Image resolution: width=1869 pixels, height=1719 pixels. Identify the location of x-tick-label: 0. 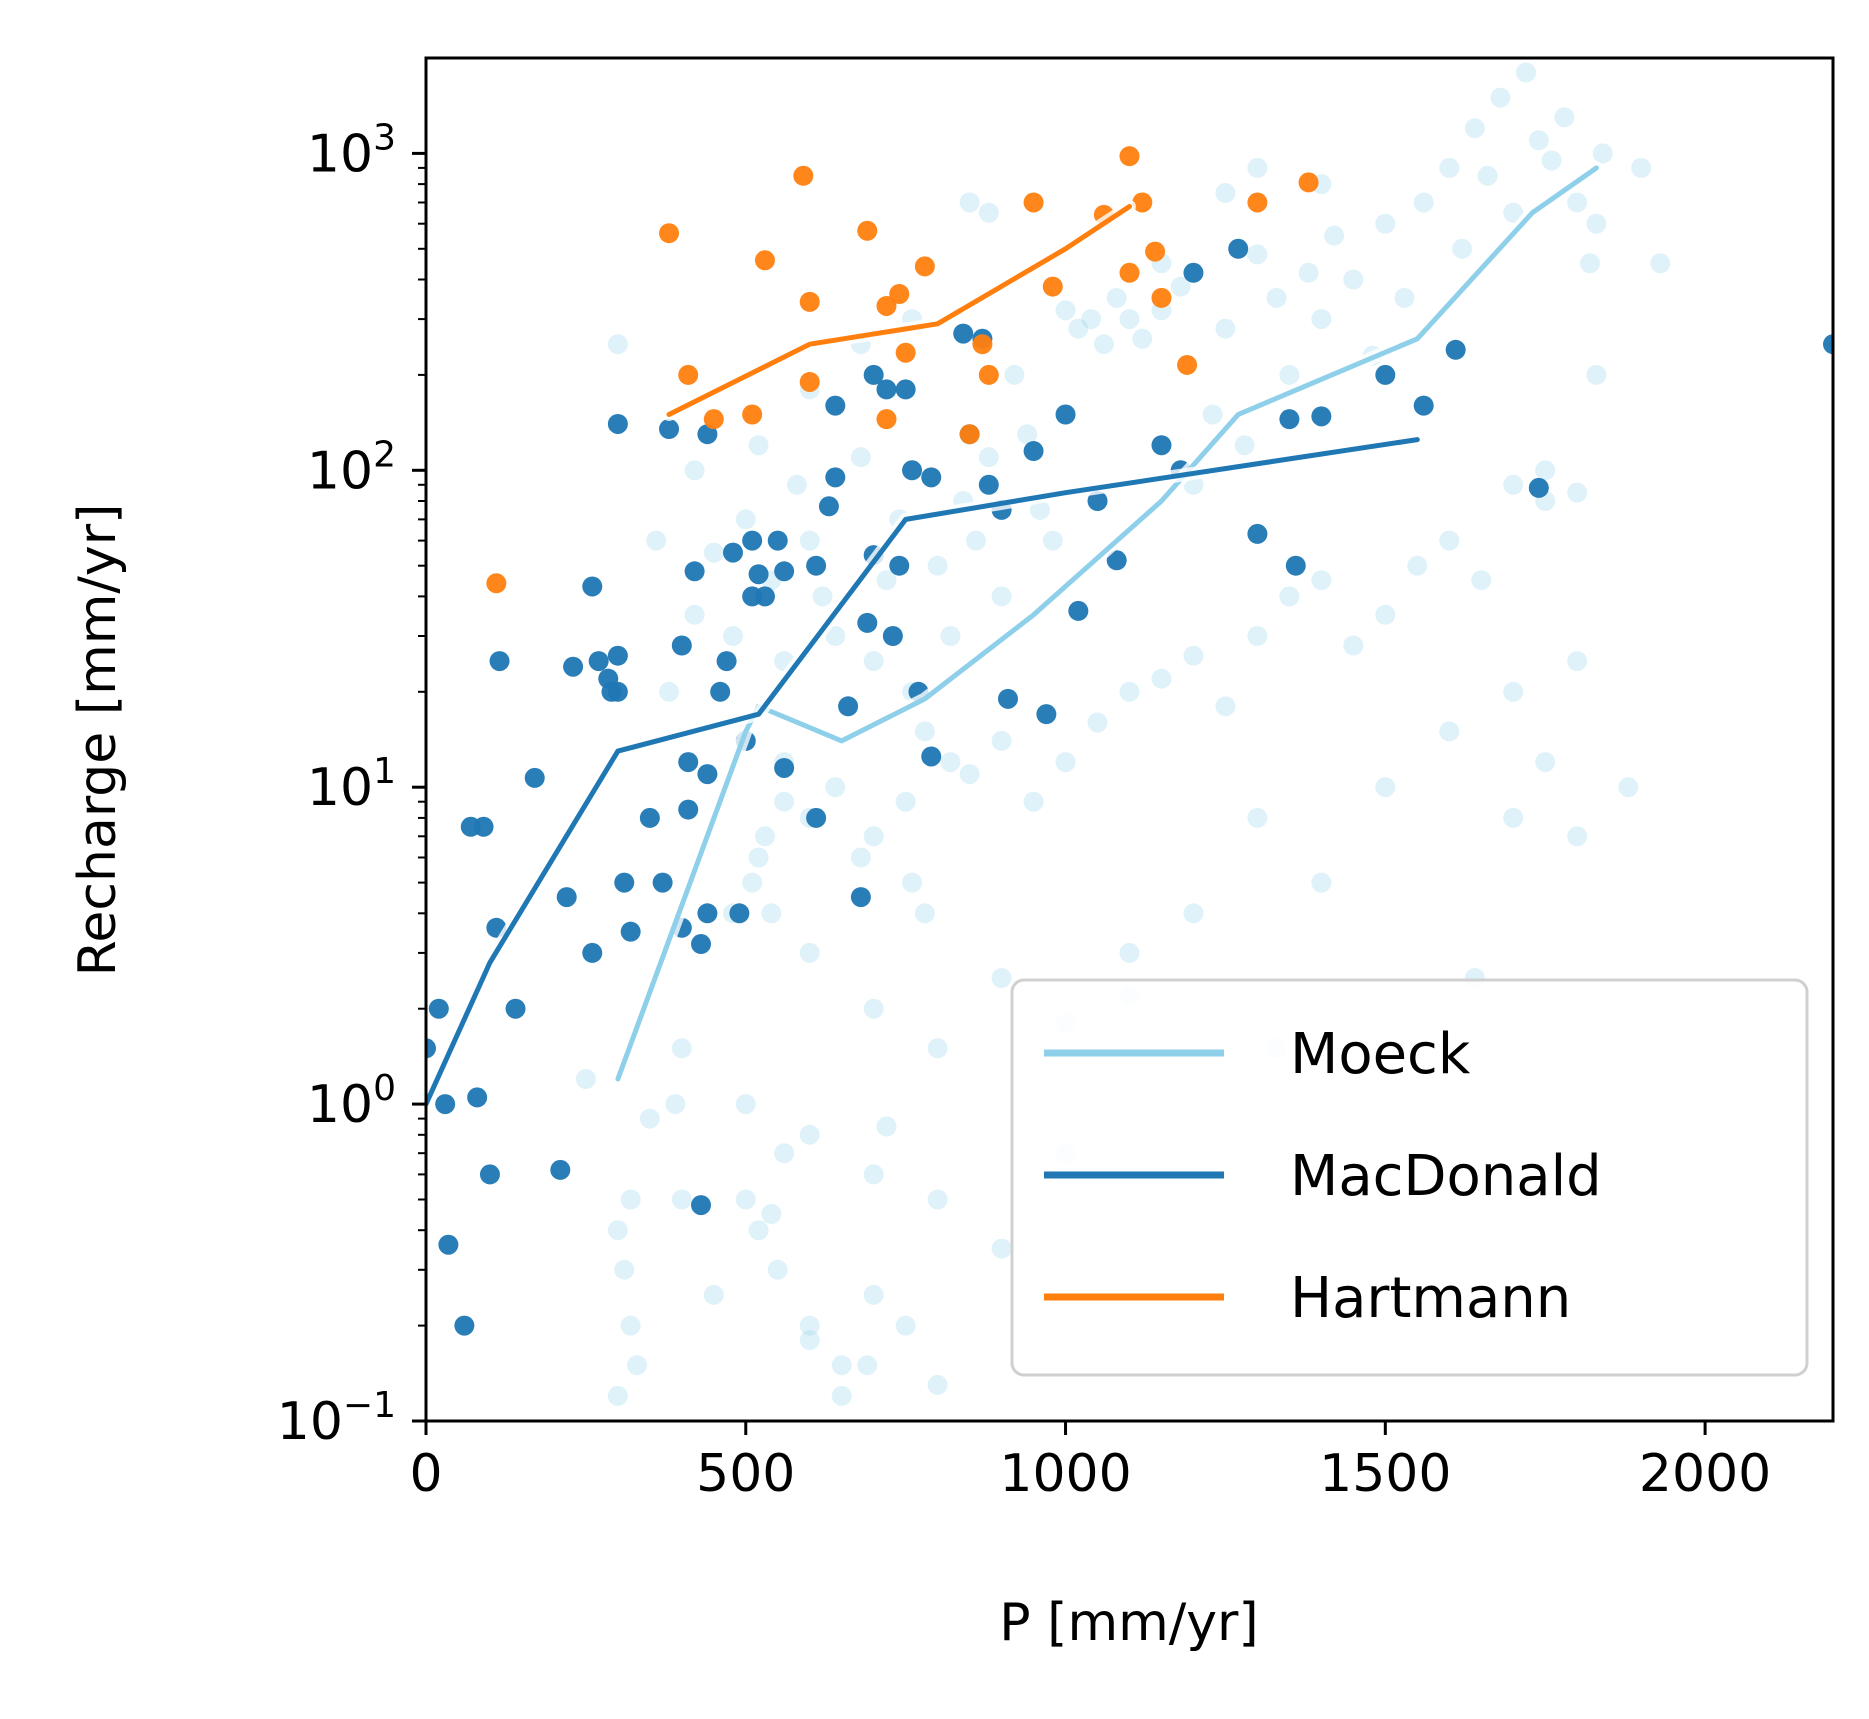
(425, 1474).